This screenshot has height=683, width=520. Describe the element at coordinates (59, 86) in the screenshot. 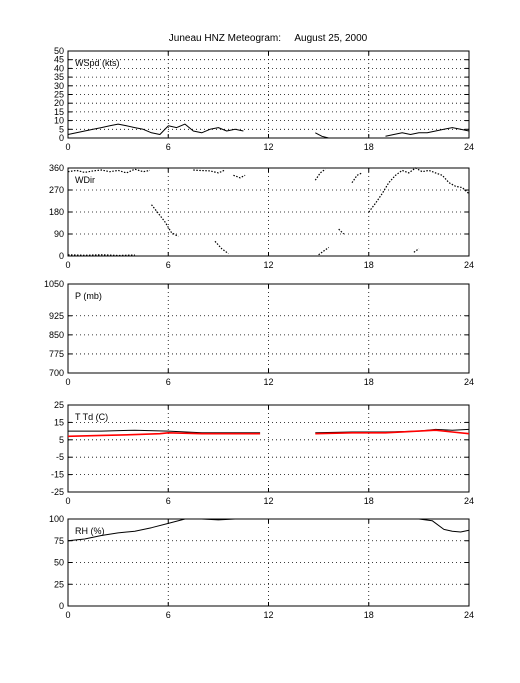

I see `y-tick-label: 30` at that location.